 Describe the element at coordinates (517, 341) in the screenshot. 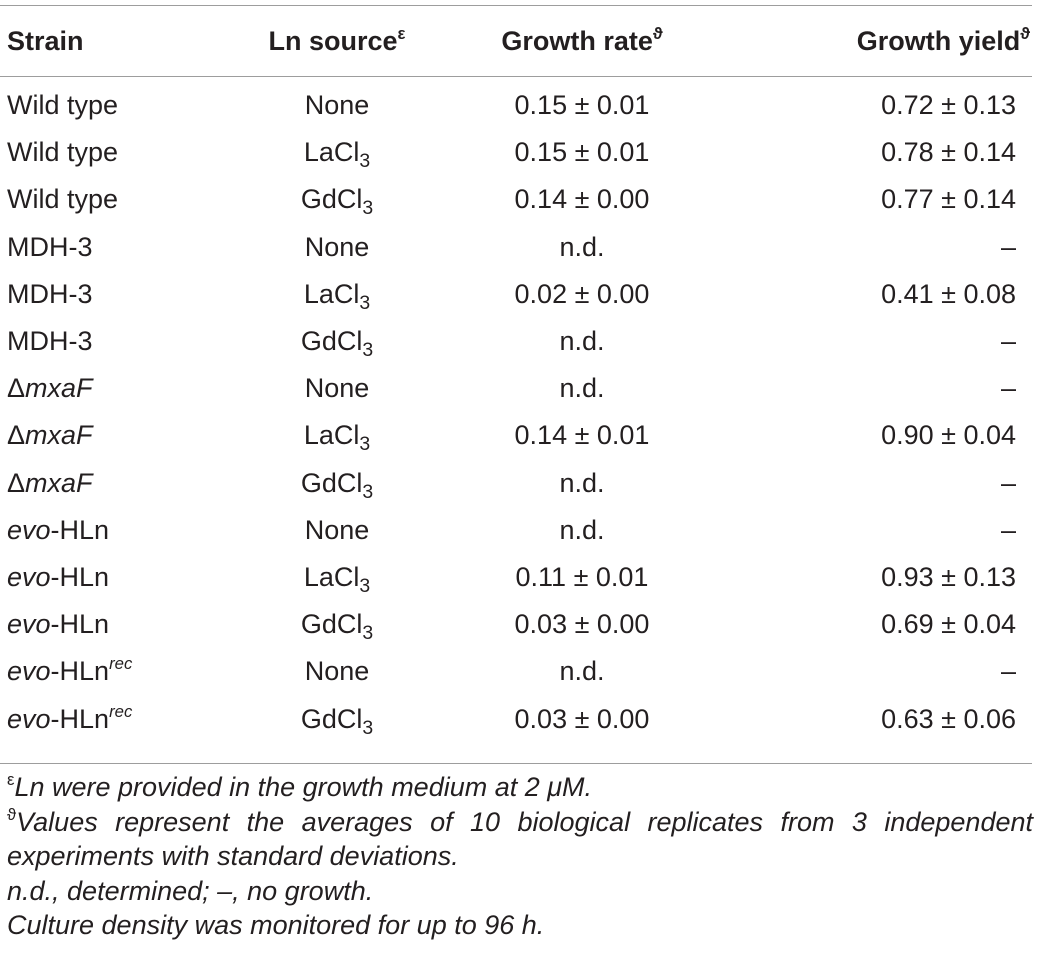

I see `table-row: MDH-3 GdCl3 n.d. –` at that location.